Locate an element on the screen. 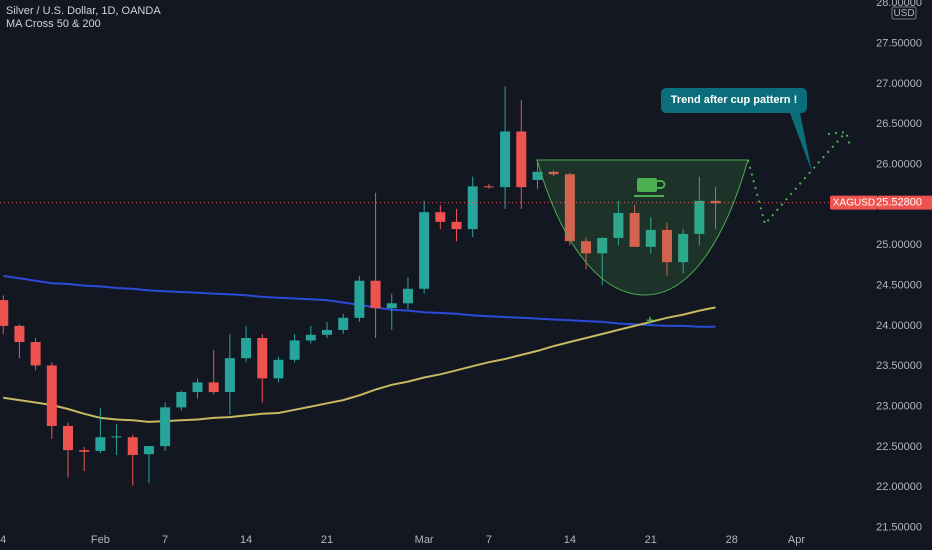  chart-title: Silver / U.S. Dollar, 1D, OANDA is located at coordinates (83, 11).